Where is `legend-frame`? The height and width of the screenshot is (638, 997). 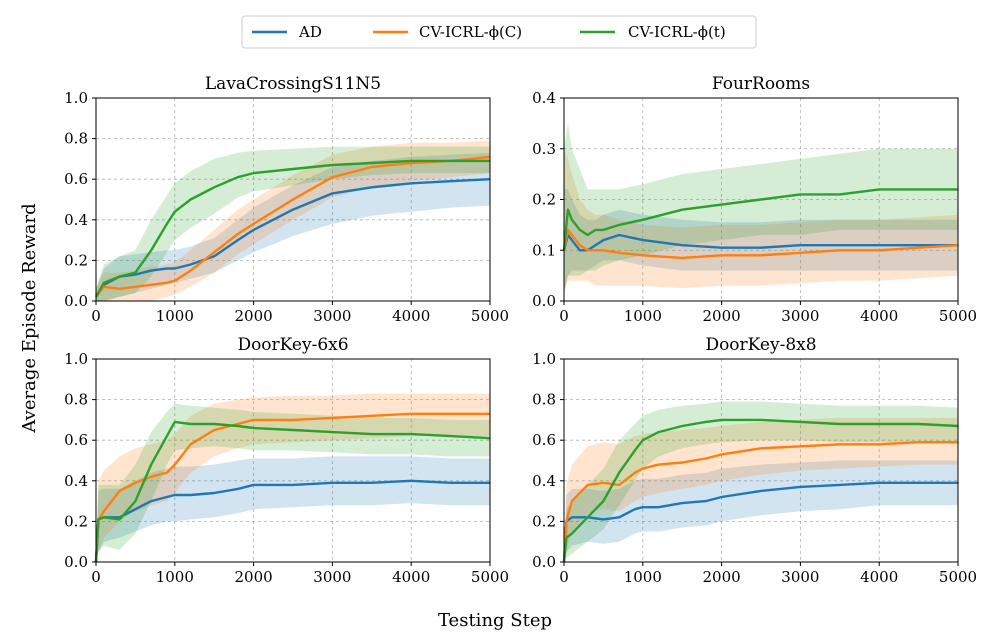
legend-frame is located at coordinates (499, 32).